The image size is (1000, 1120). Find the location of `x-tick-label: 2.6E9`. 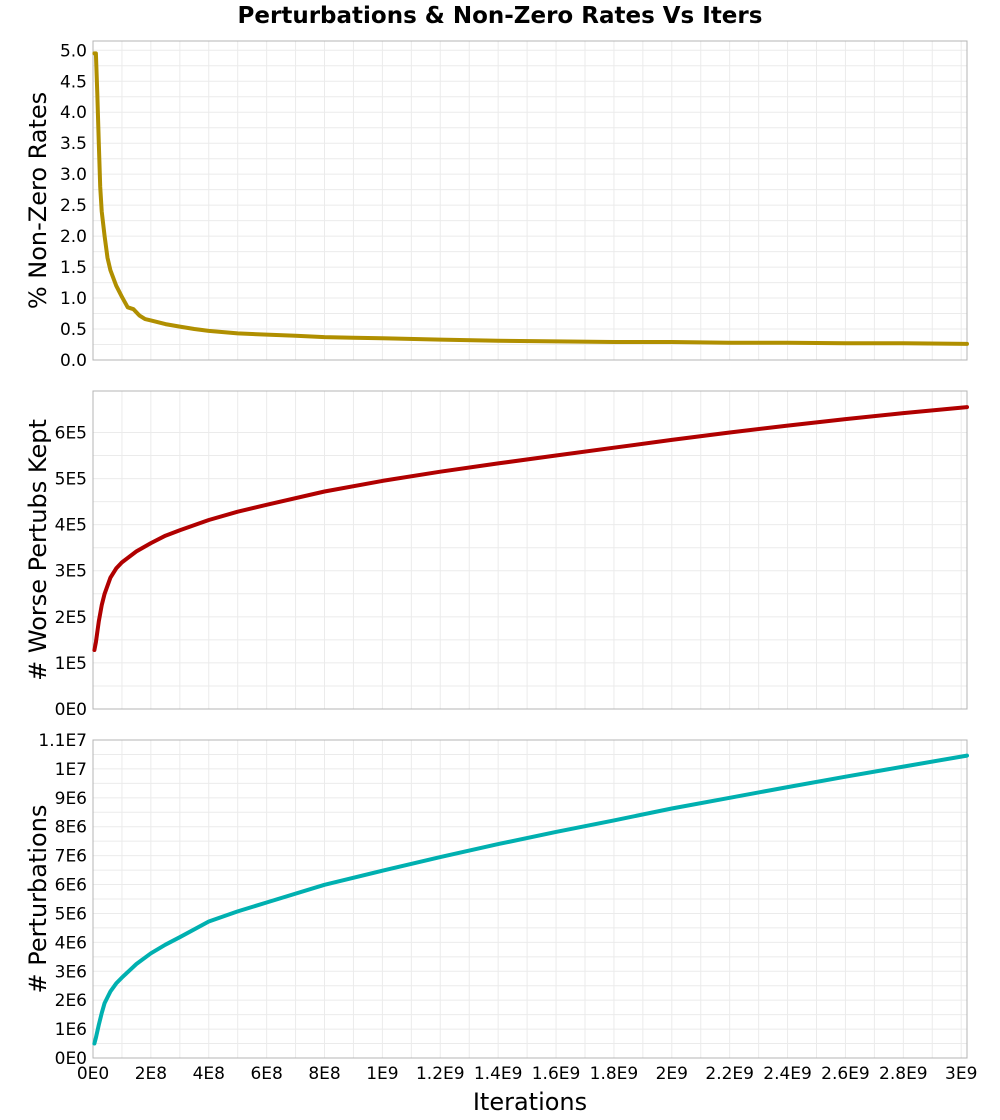

x-tick-label: 2.6E9 is located at coordinates (845, 1074).